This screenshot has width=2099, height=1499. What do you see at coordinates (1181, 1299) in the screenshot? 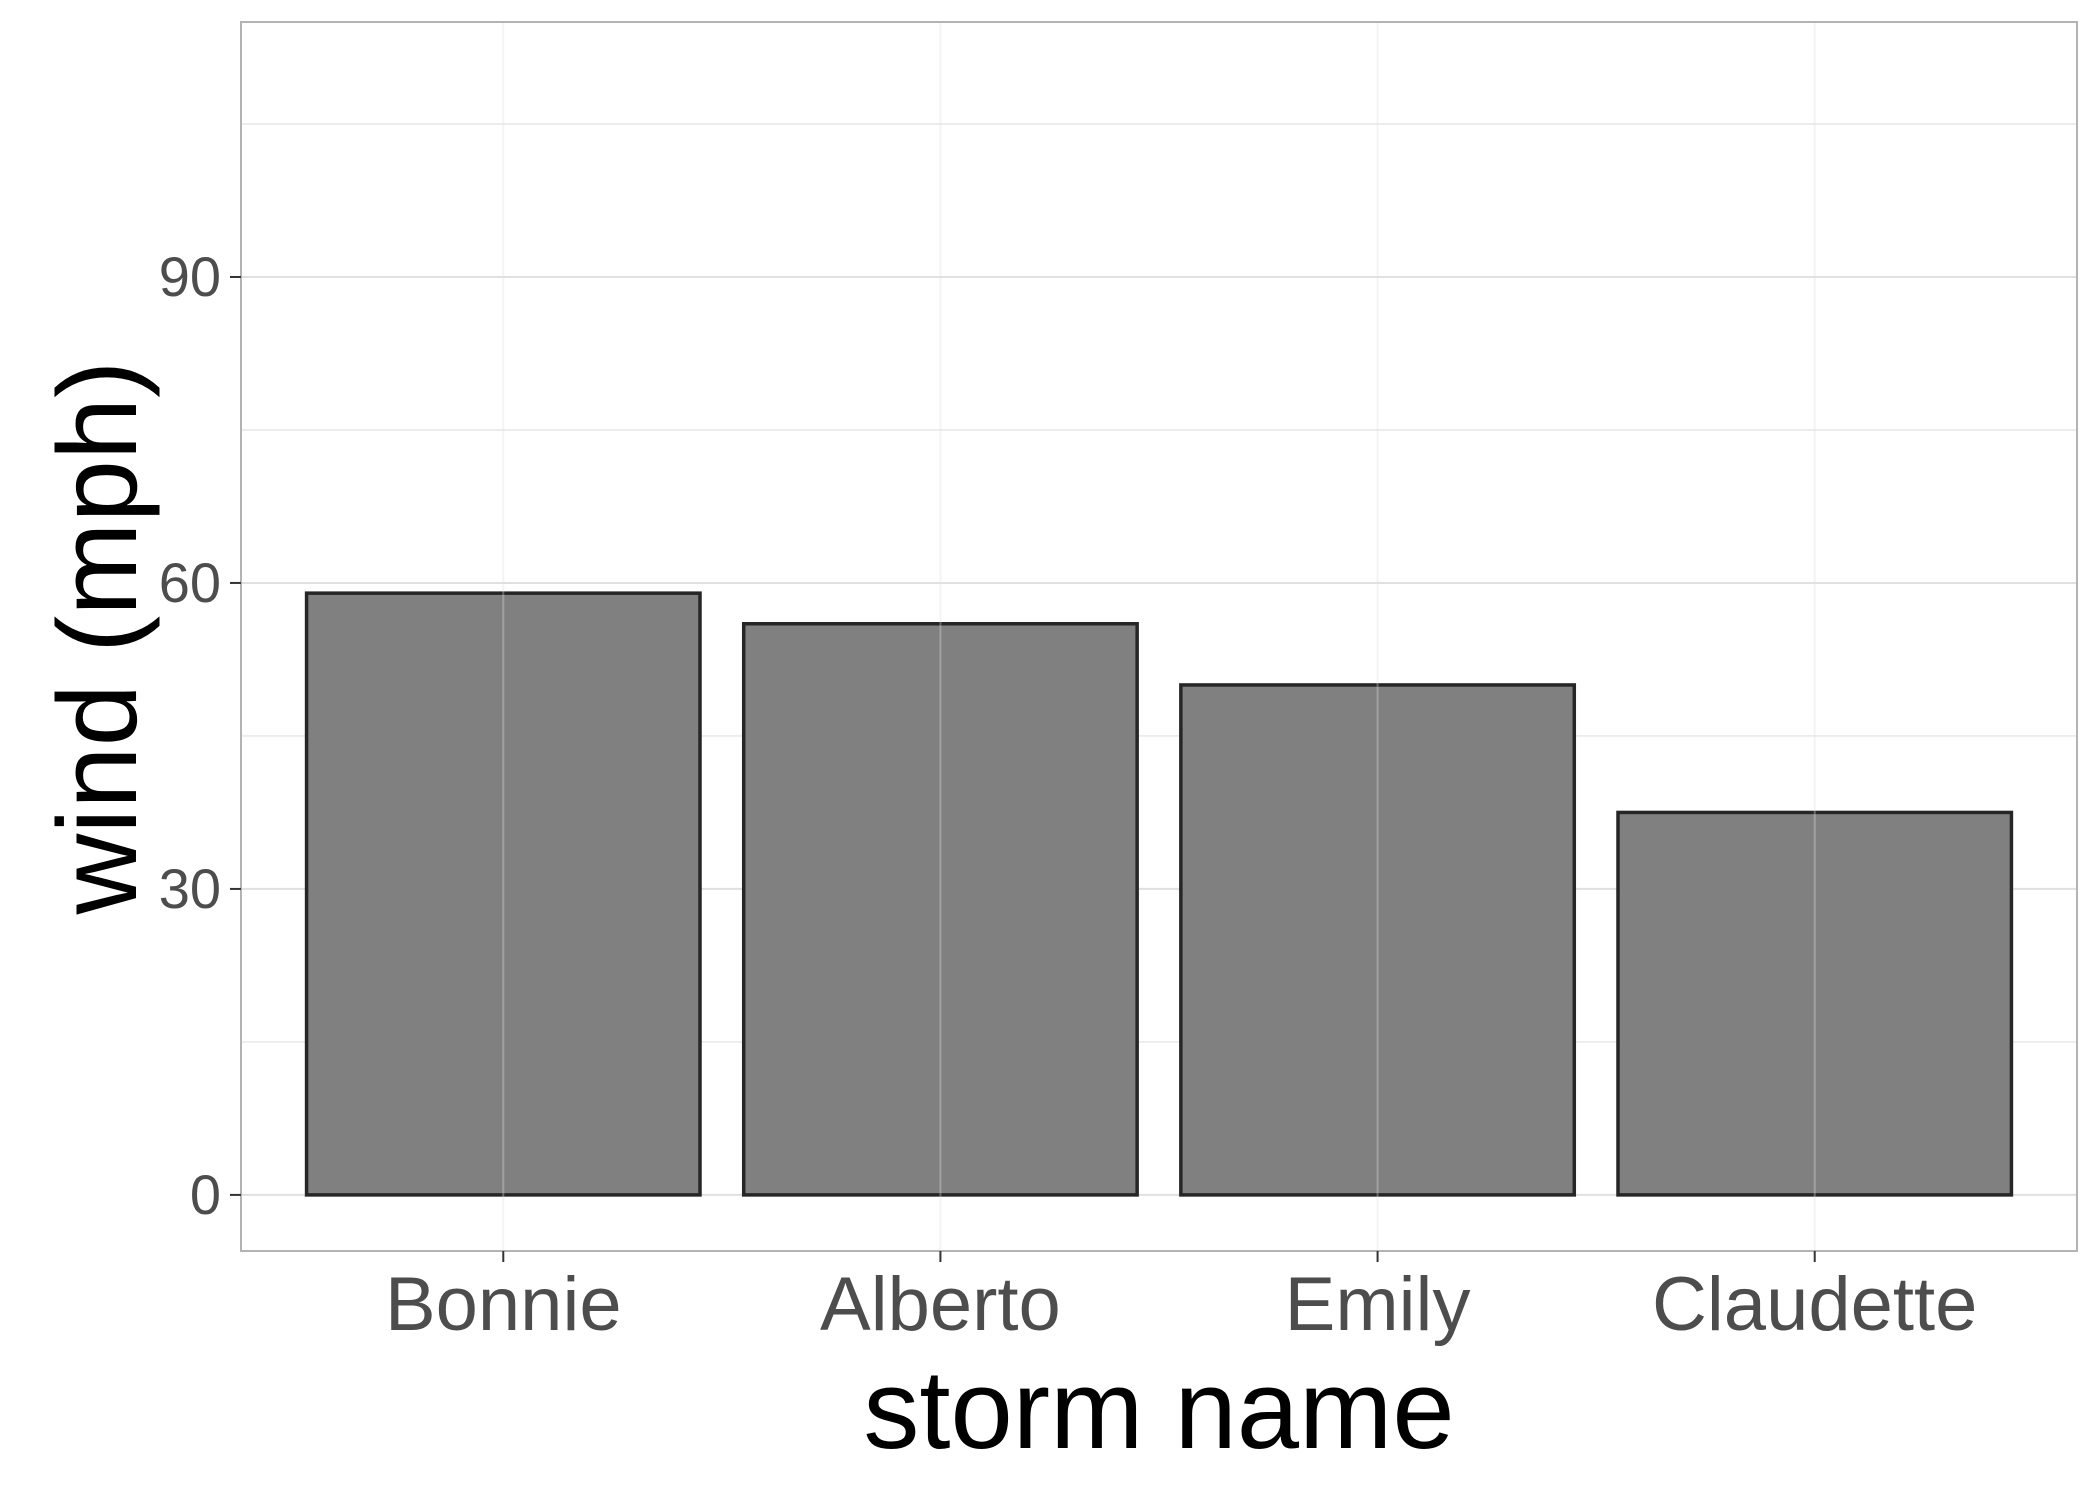
I see `x-axis: Bonnie Alberto Emily Claudette` at bounding box center [1181, 1299].